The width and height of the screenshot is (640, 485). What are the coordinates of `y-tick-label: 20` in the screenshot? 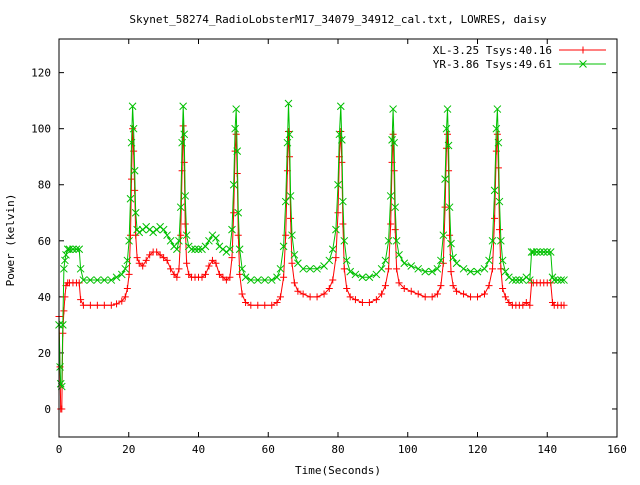 It's located at (44, 353).